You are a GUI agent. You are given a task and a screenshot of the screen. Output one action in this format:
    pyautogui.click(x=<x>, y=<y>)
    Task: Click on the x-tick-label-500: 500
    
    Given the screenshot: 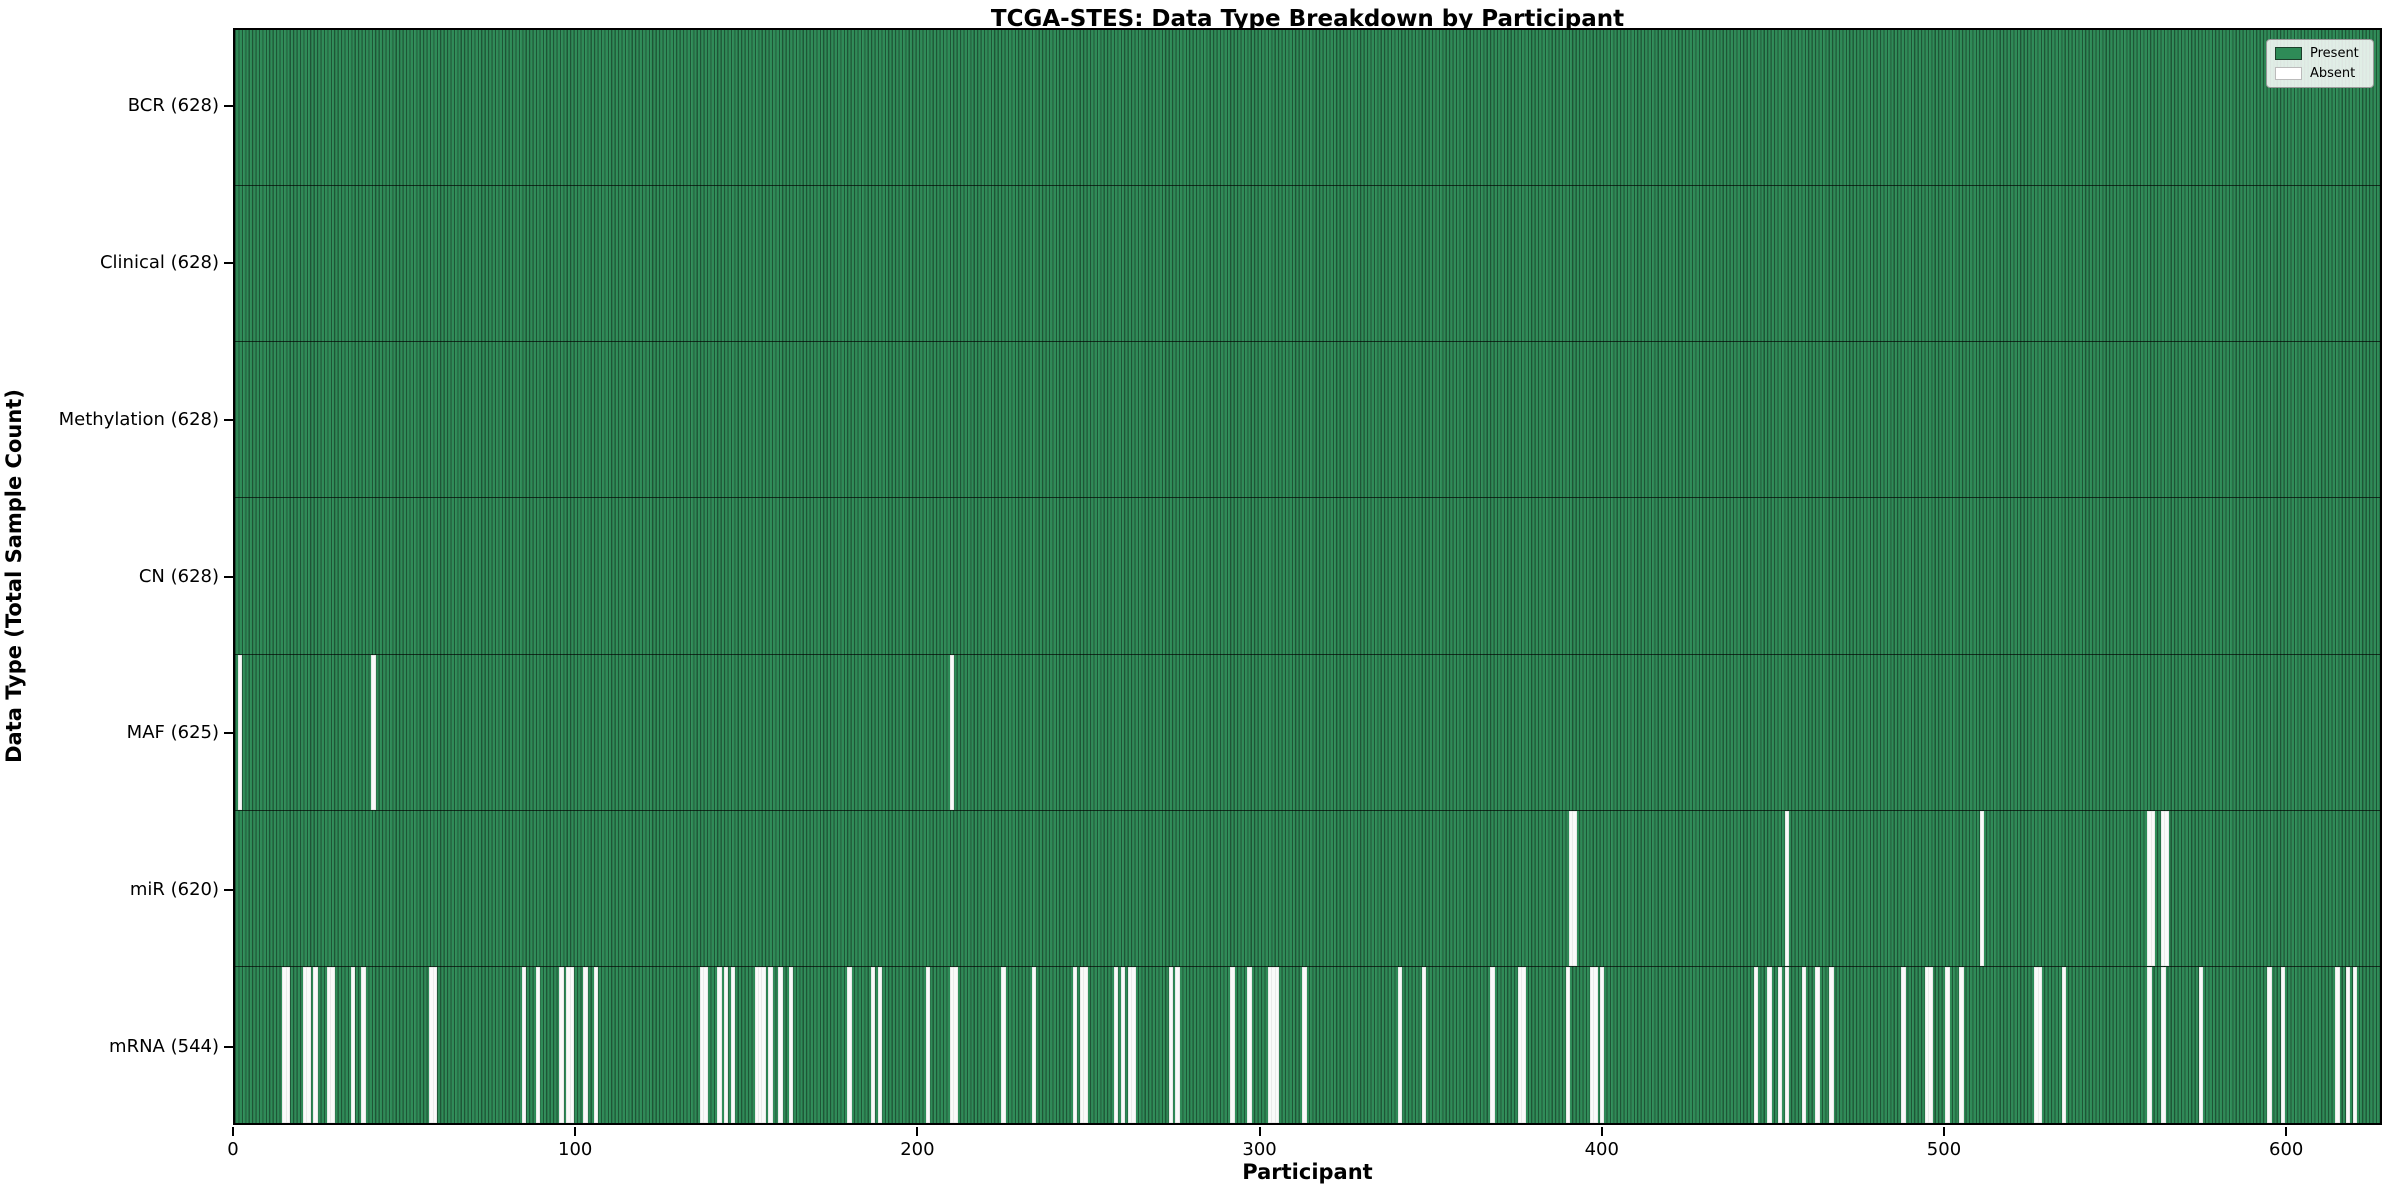 What is the action you would take?
    pyautogui.click(x=1944, y=1149)
    